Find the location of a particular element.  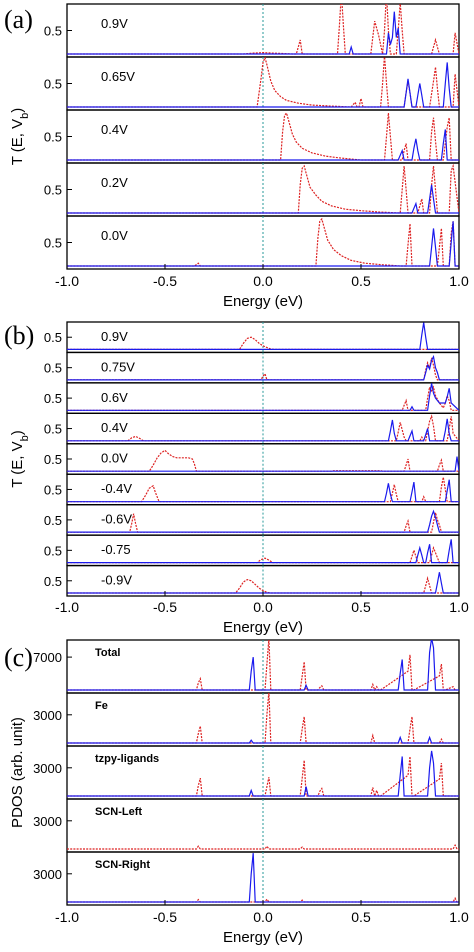

panel-label: (b) is located at coordinates (19, 335).